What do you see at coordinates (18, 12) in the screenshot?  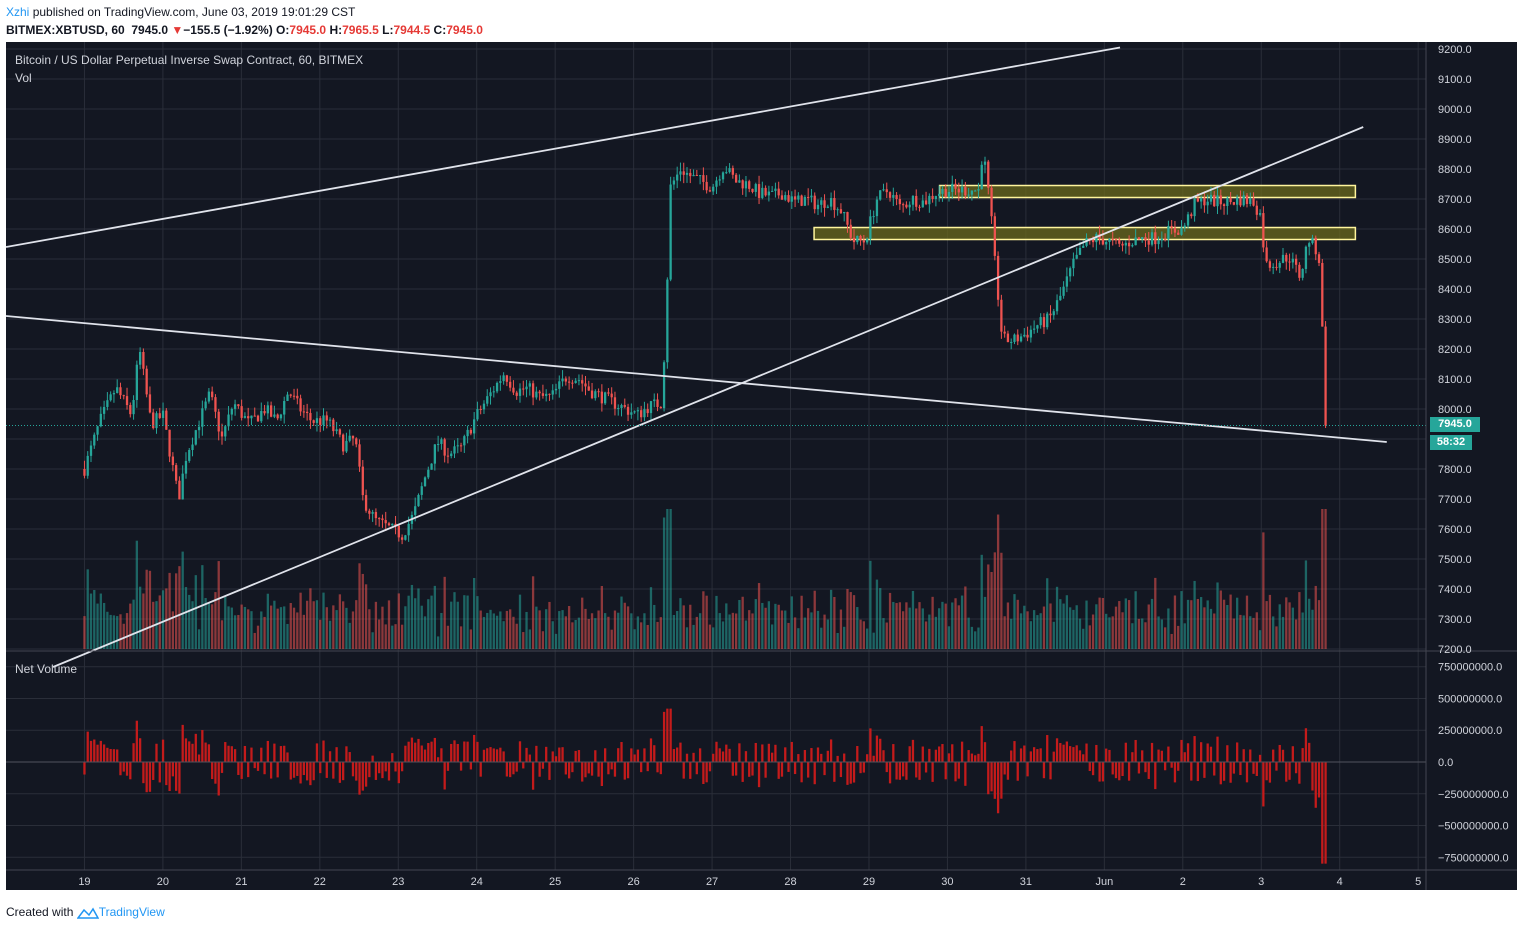 I see `author-name: Xzhi` at bounding box center [18, 12].